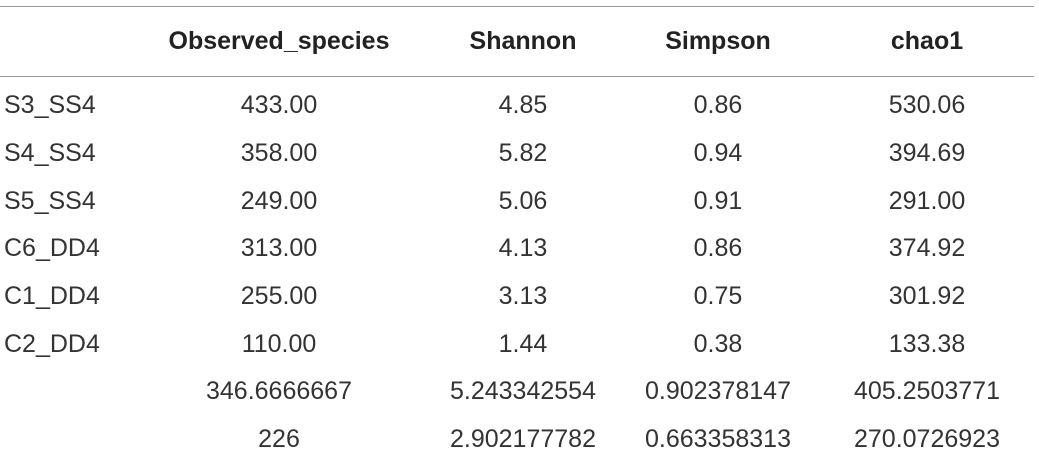 The image size is (1039, 464). Describe the element at coordinates (927, 41) in the screenshot. I see `header-chao1: chao1` at that location.